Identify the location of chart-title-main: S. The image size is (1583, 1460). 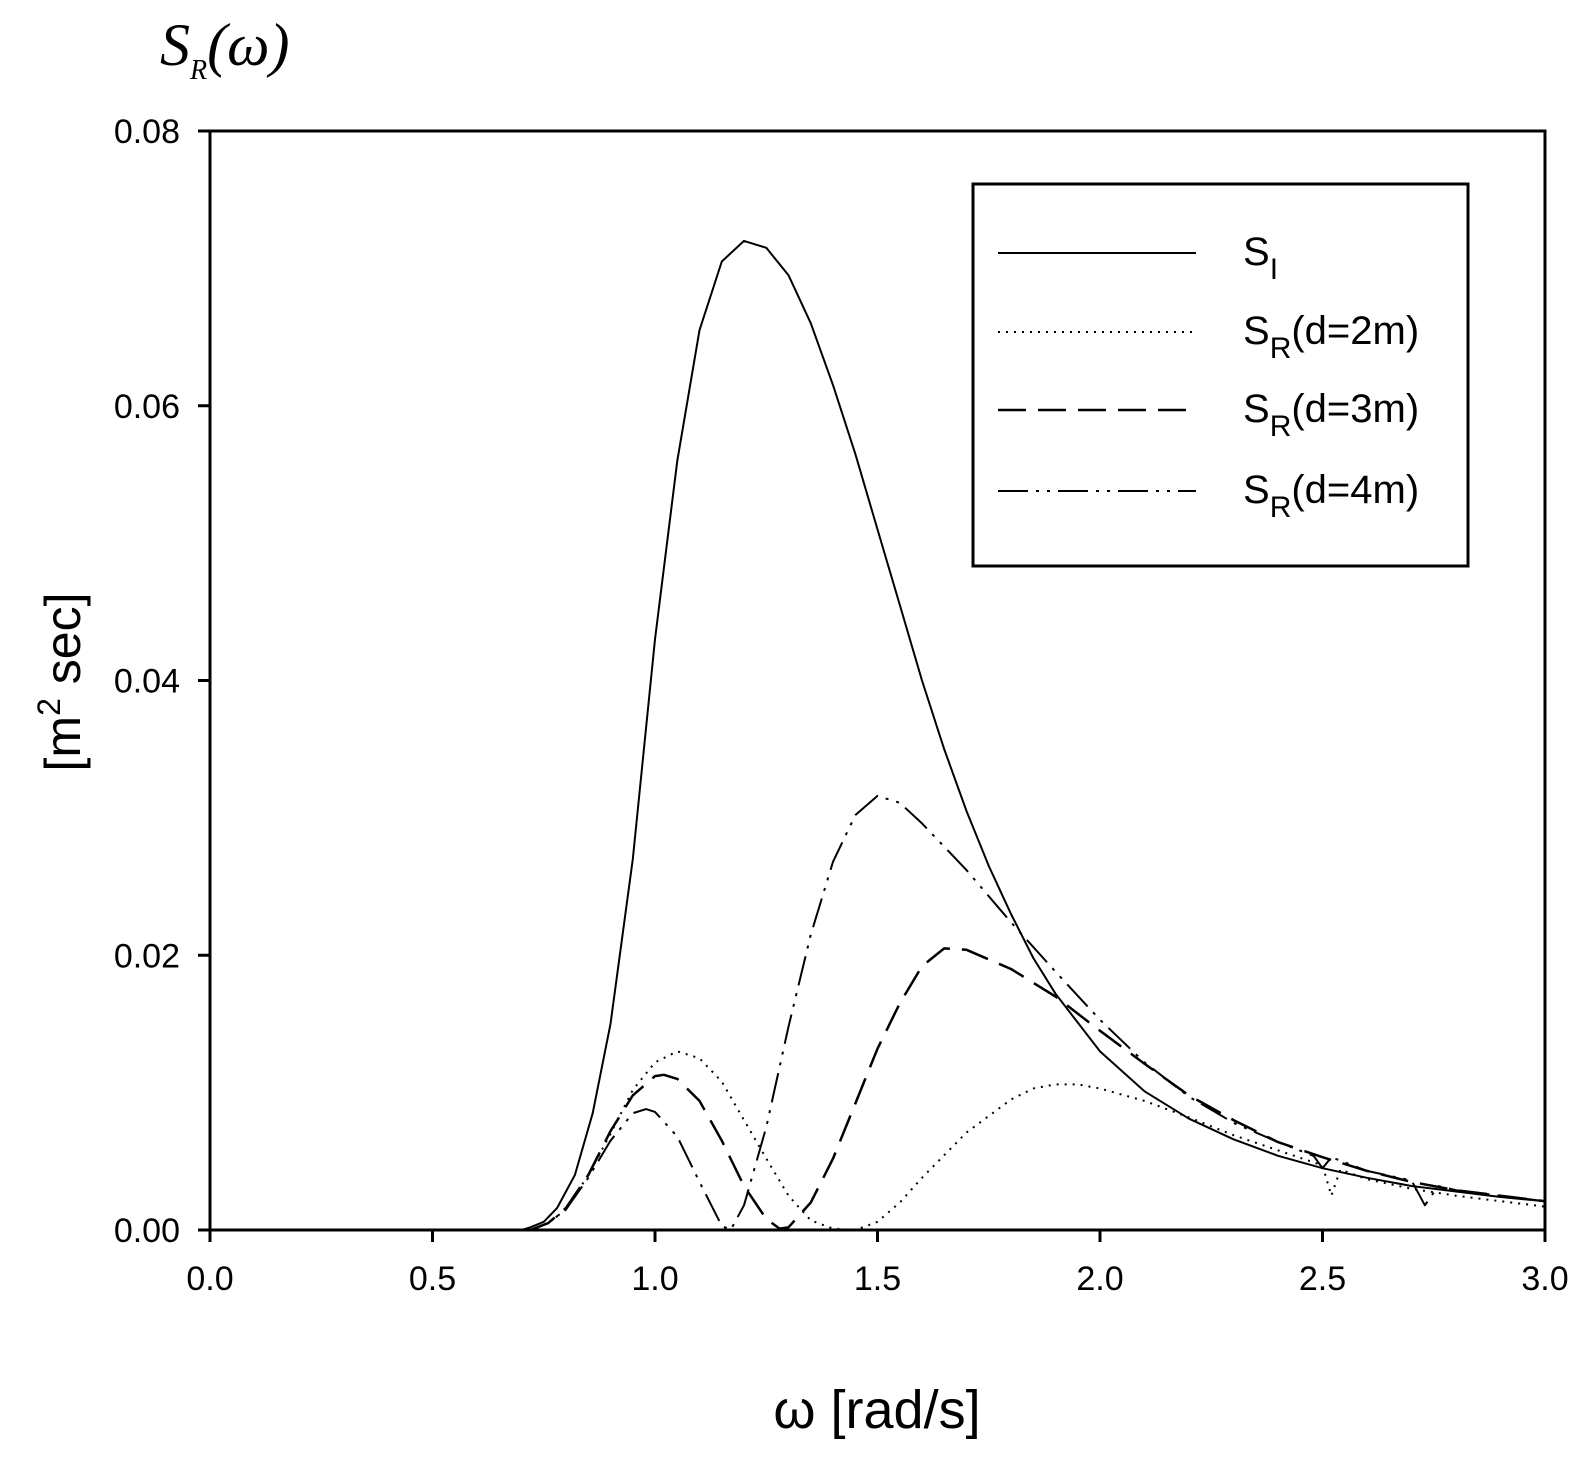
(175, 45).